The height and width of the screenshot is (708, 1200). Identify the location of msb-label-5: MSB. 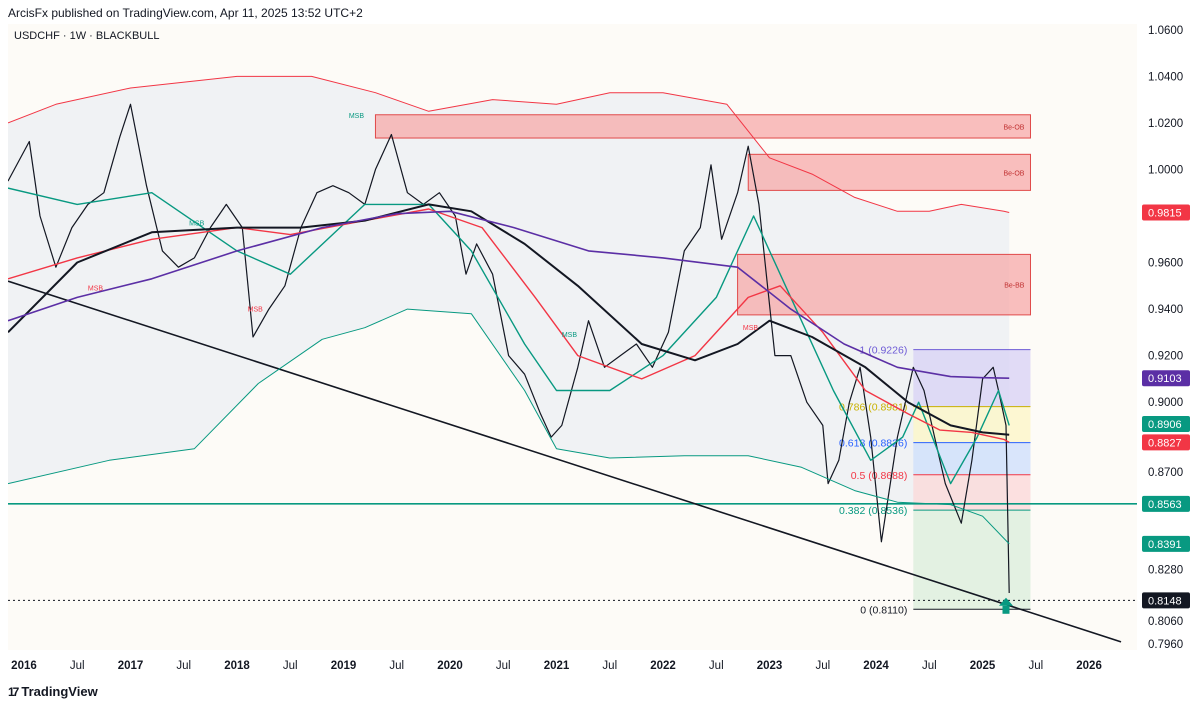
(570, 335).